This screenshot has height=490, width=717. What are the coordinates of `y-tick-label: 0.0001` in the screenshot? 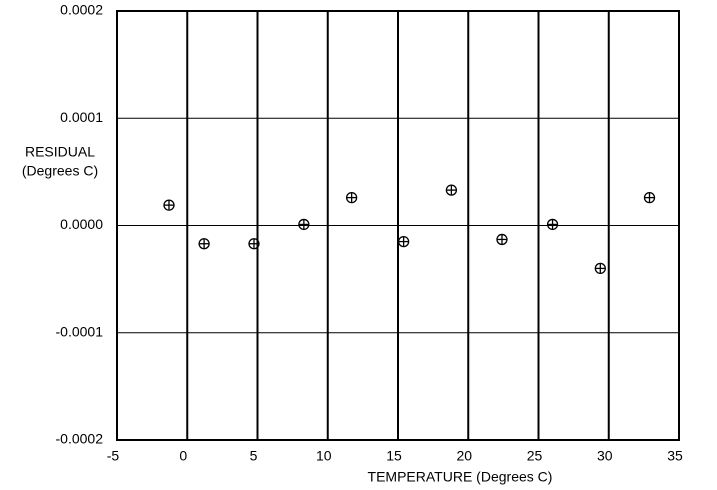 It's located at (81, 117).